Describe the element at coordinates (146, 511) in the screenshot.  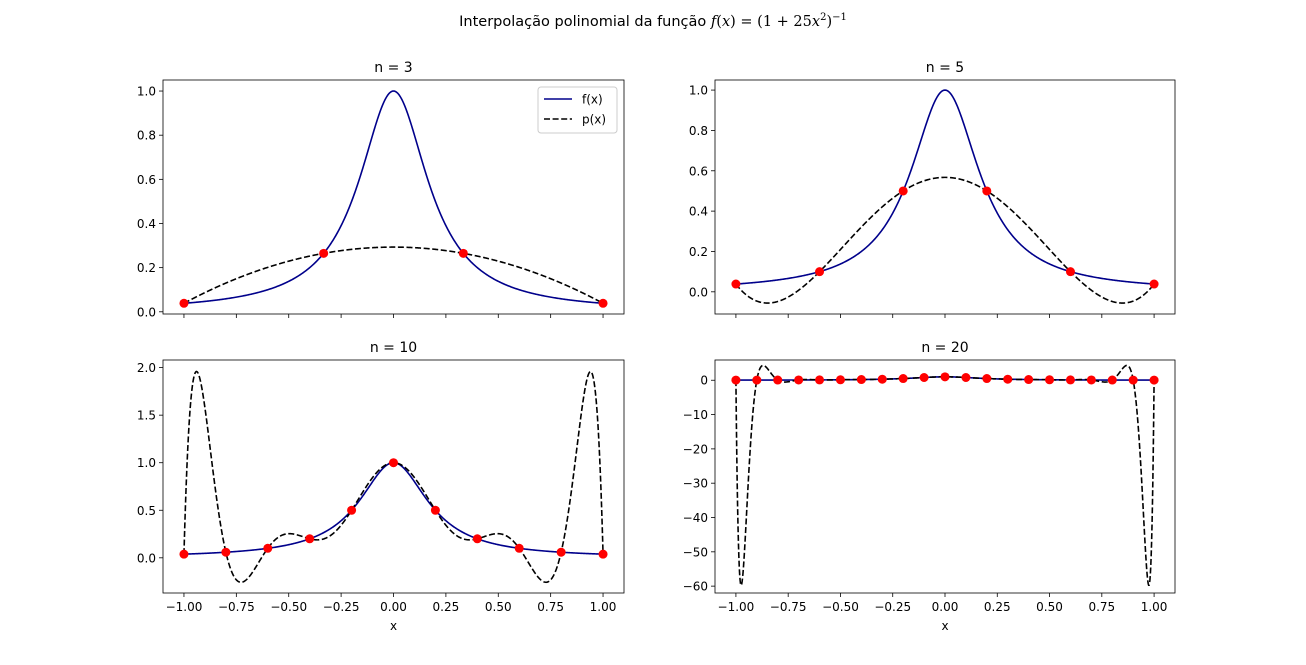
I see `y-tick-label: 0.5` at that location.